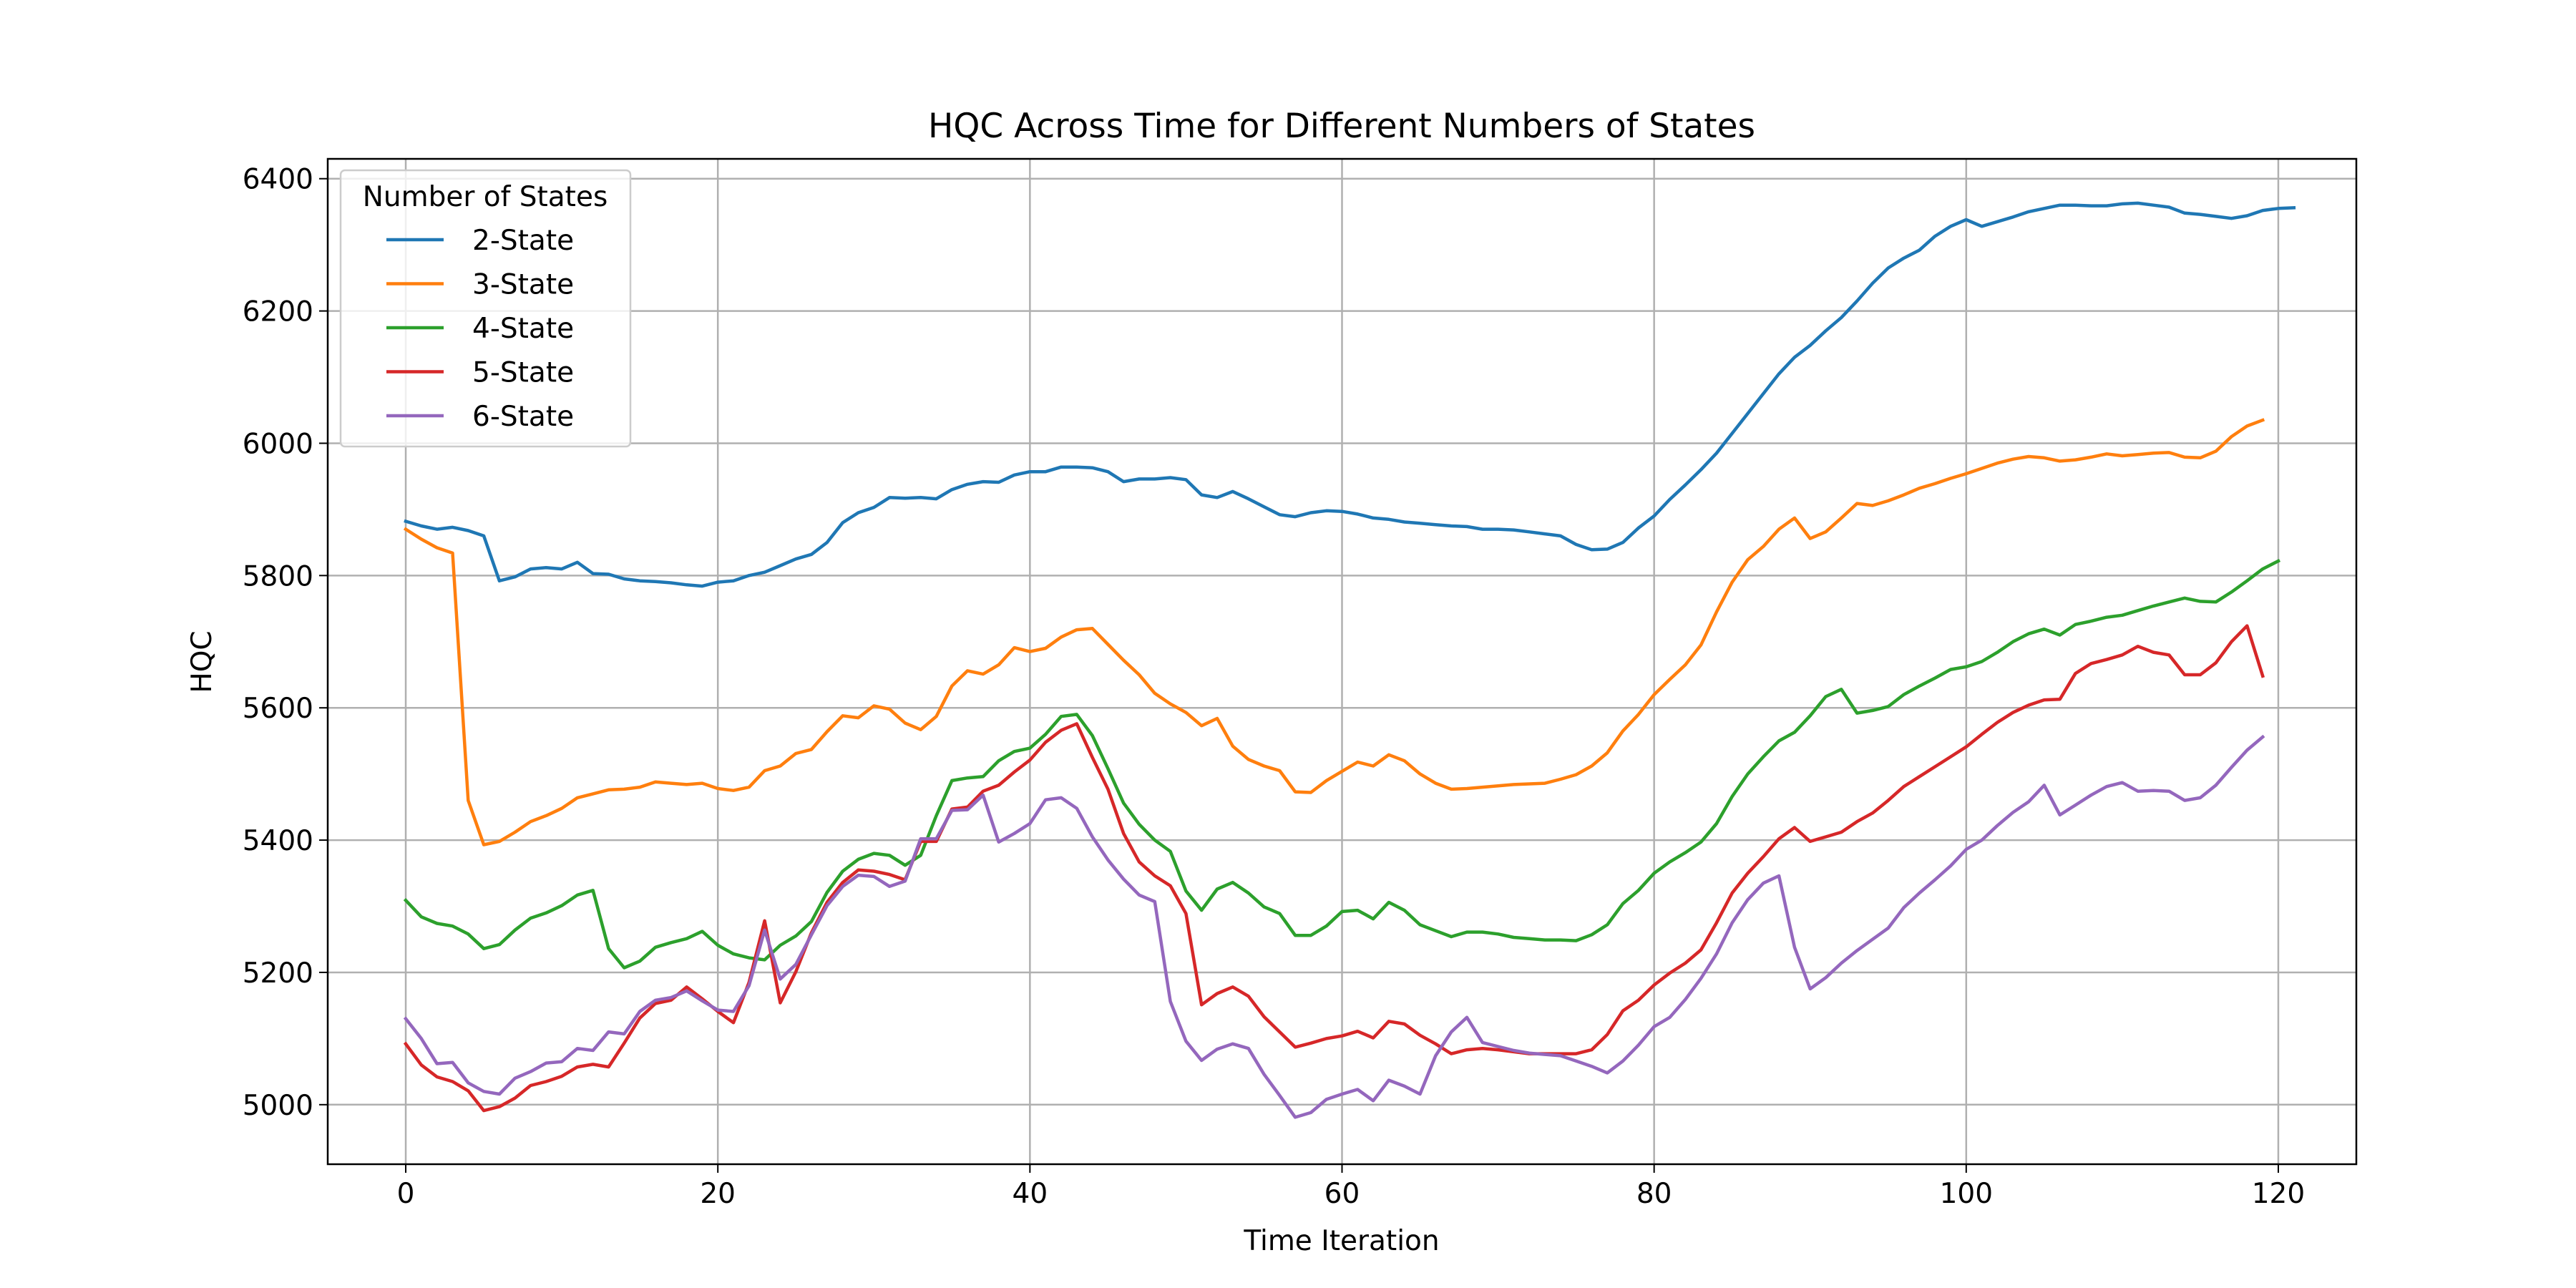  Describe the element at coordinates (523, 285) in the screenshot. I see `legend-label: 3-State` at that location.